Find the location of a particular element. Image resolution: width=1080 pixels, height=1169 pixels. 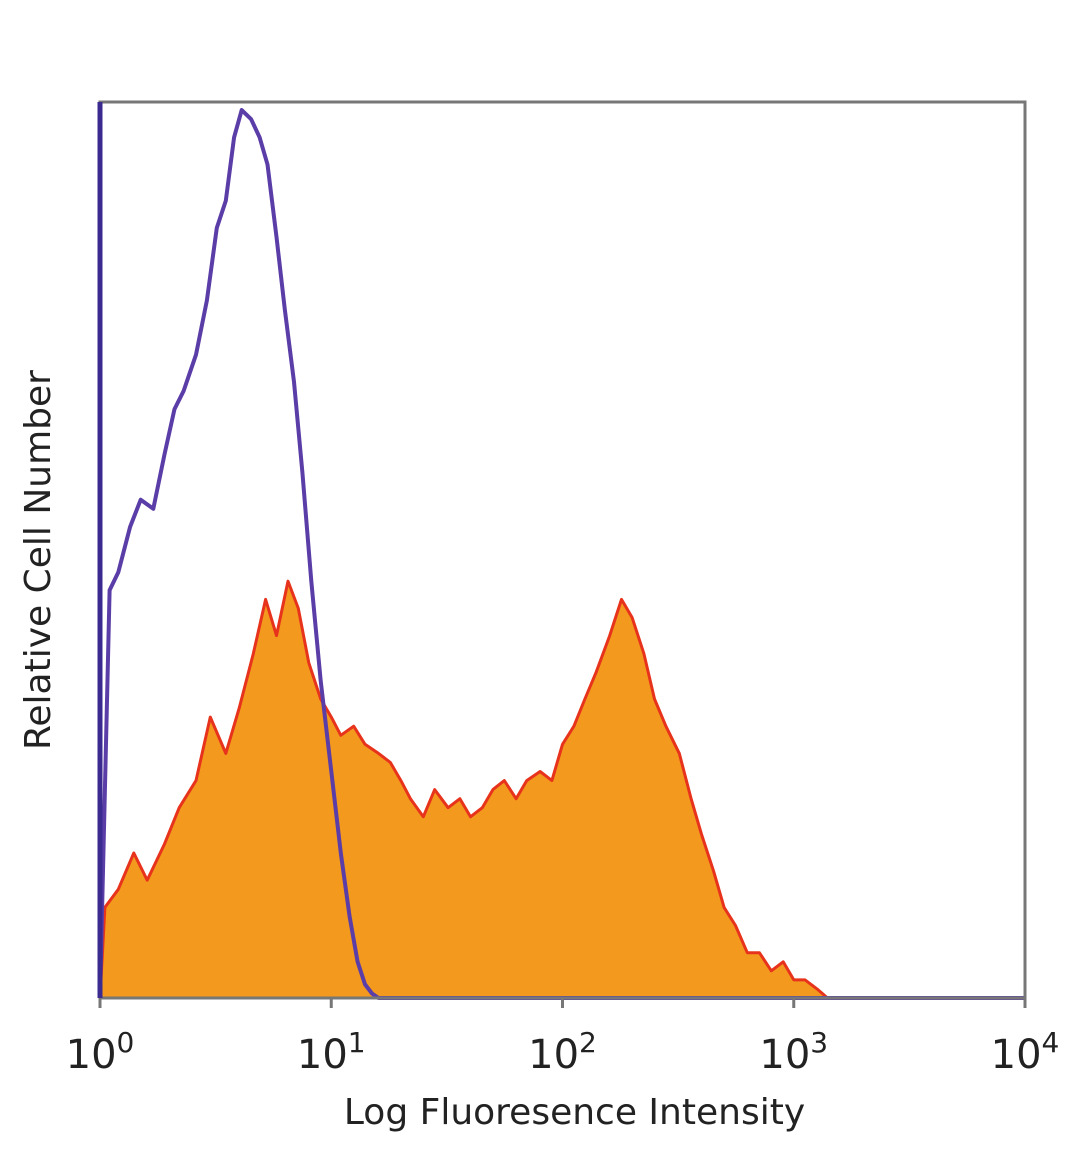

x-tick-label: 104 is located at coordinates (1025, 1052).